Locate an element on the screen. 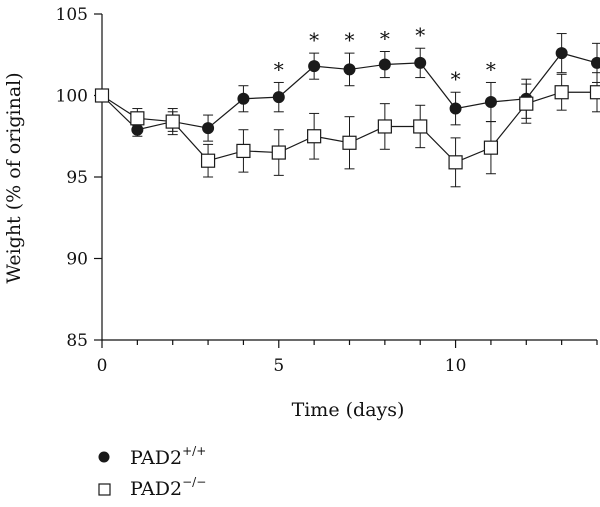  y-tick-label-105: 105 is located at coordinates (72, 15).